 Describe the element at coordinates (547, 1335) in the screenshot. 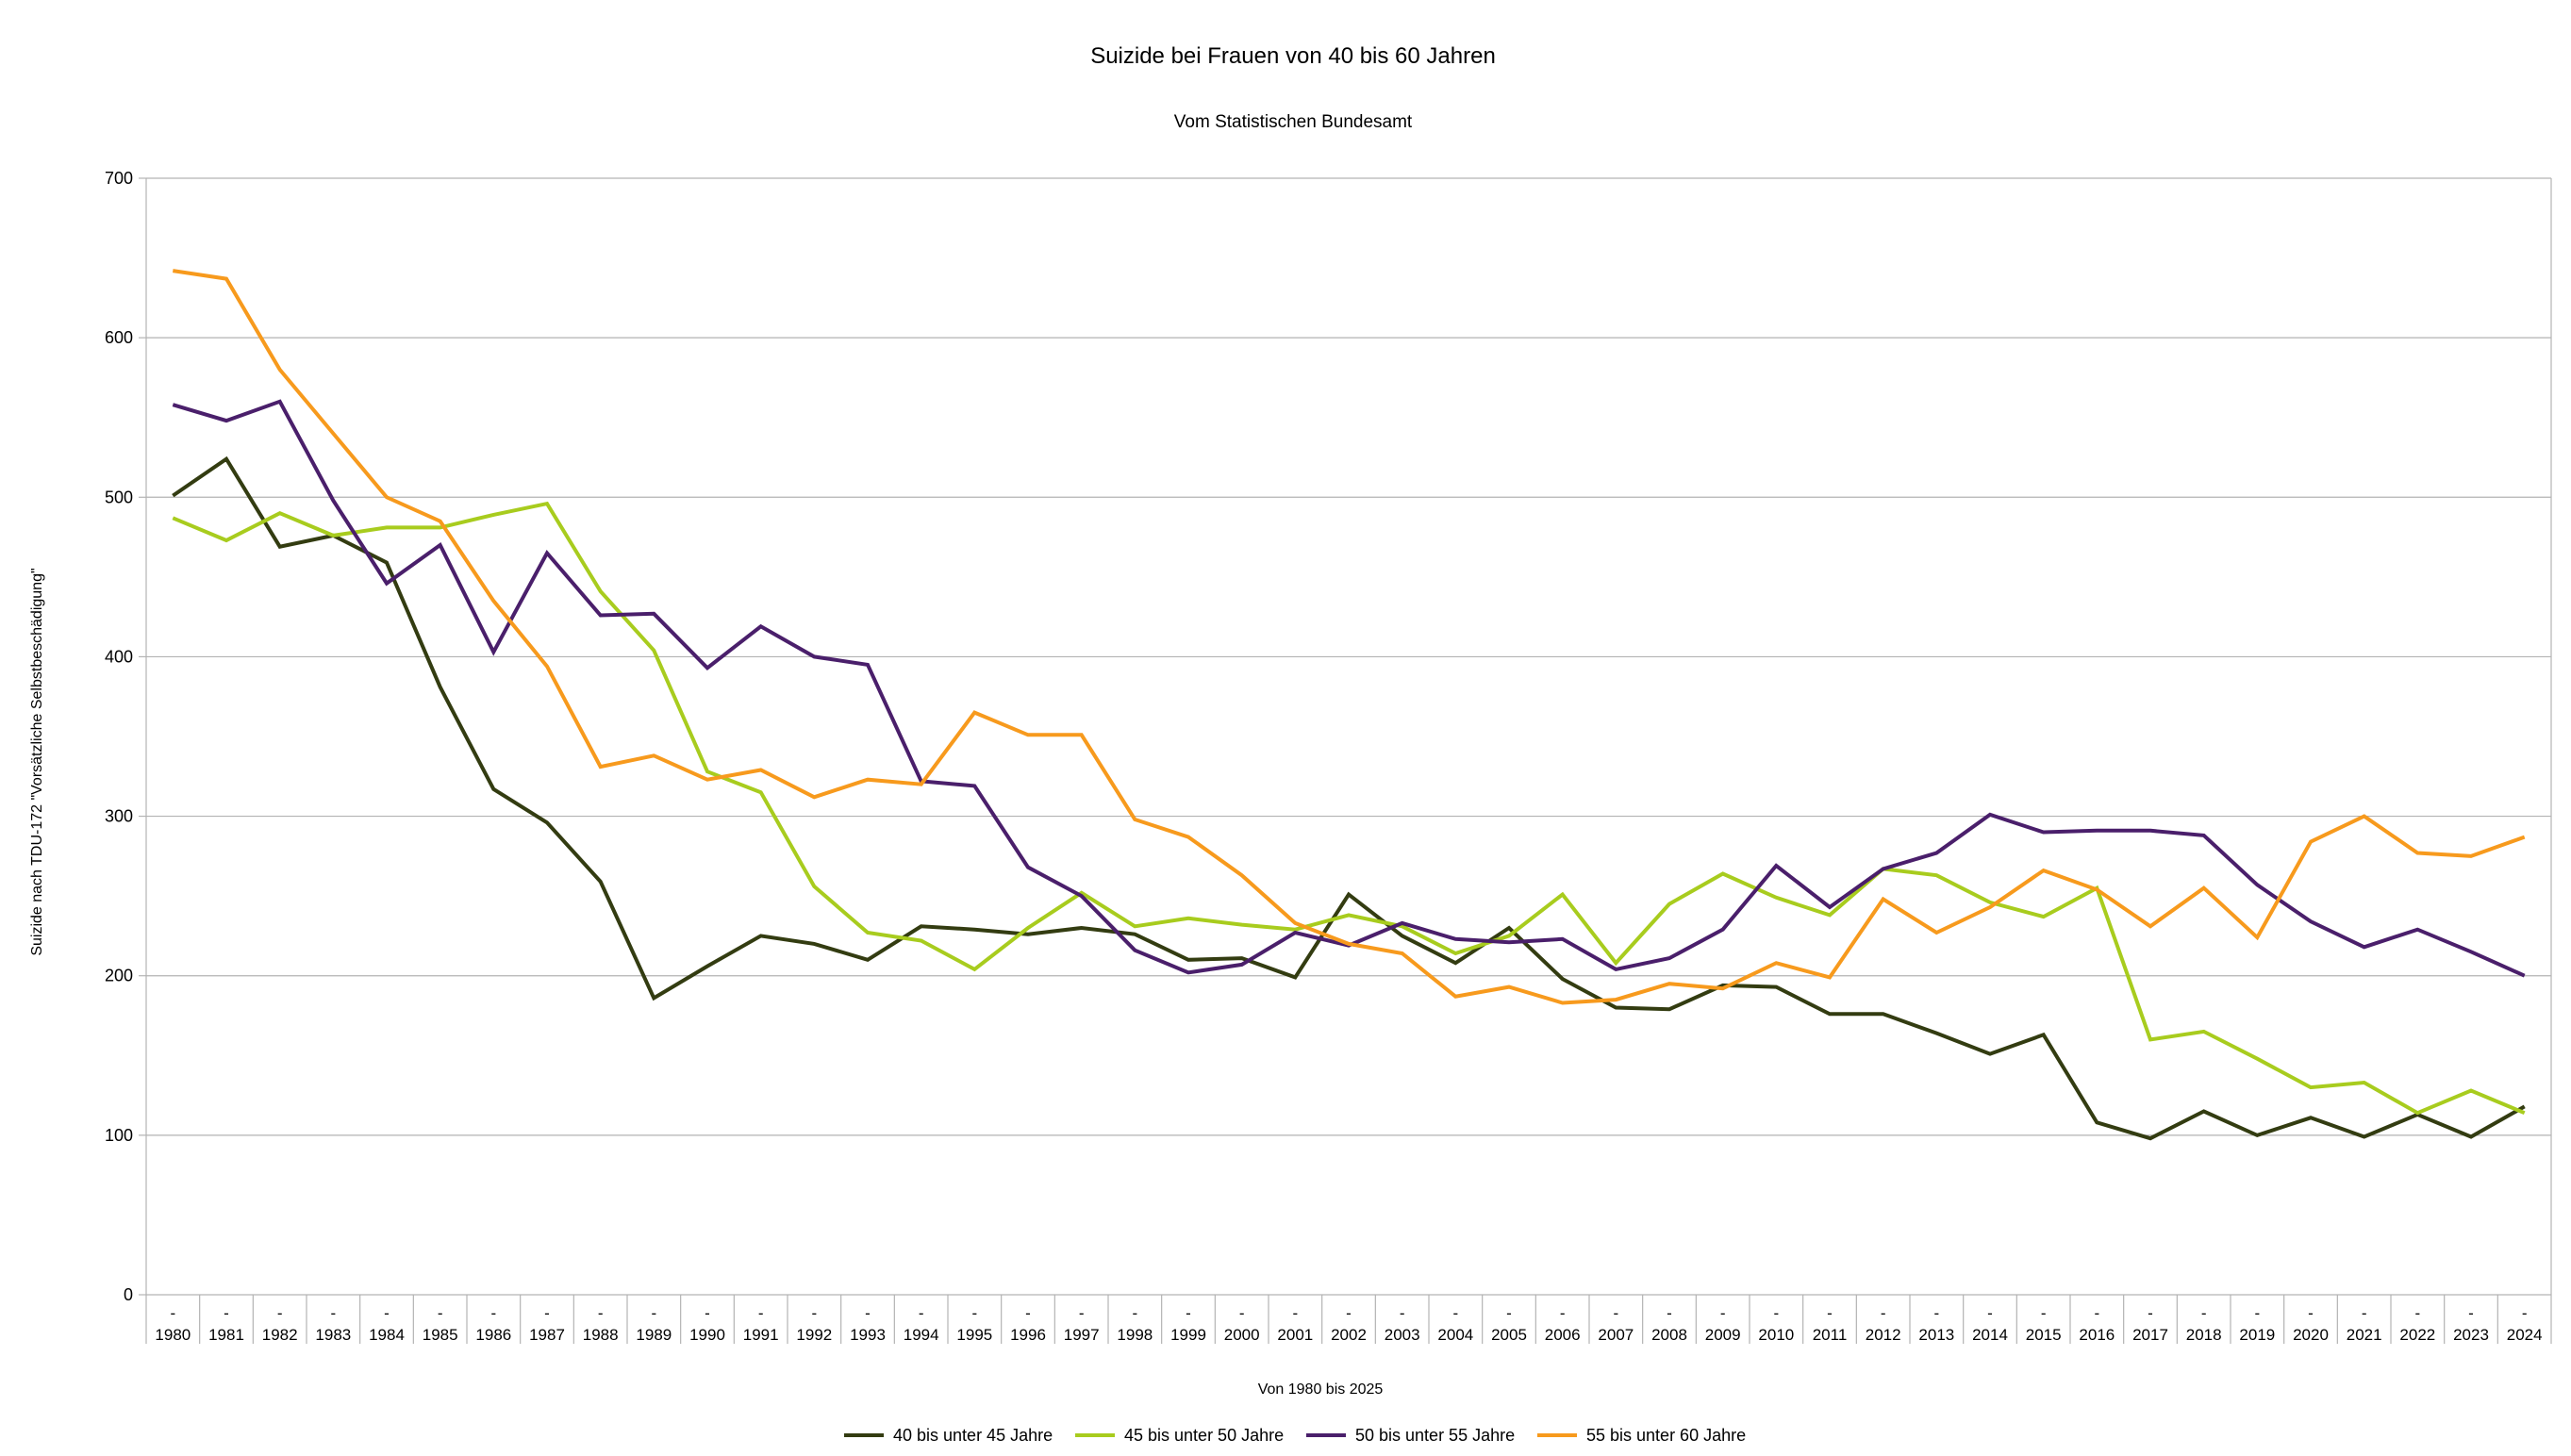

I see `x-tick-label: 1987` at that location.